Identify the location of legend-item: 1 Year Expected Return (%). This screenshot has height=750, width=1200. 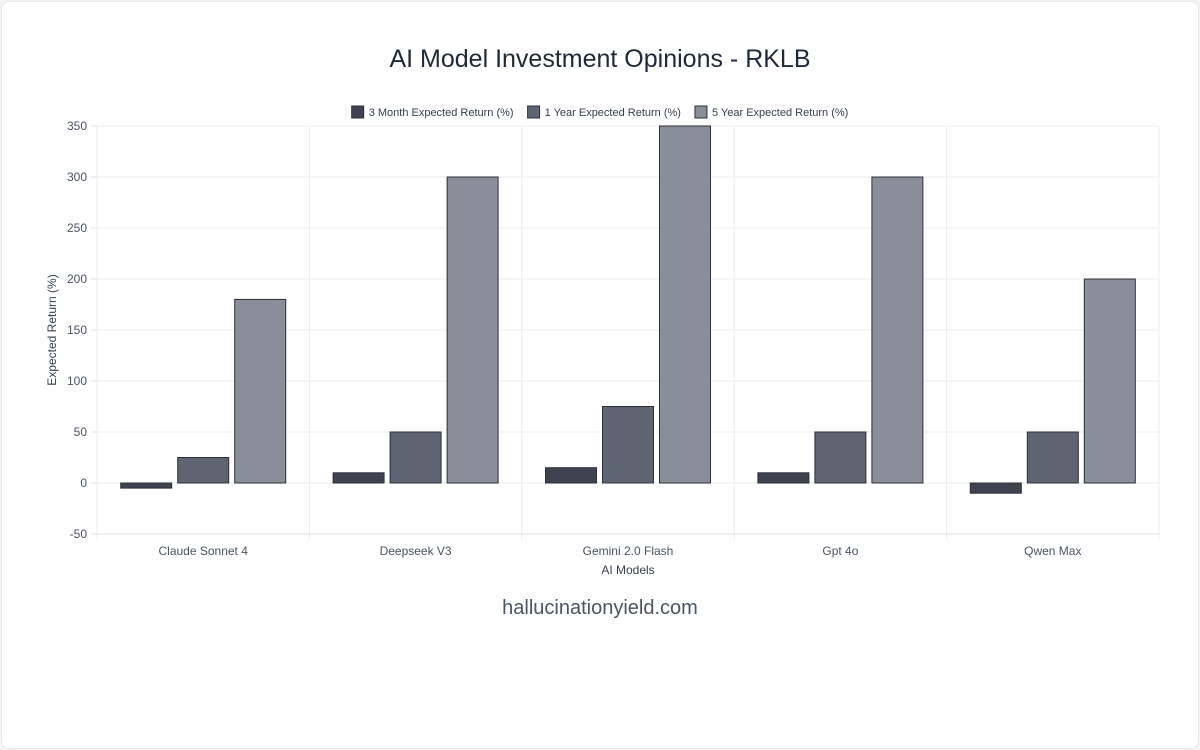
(604, 112).